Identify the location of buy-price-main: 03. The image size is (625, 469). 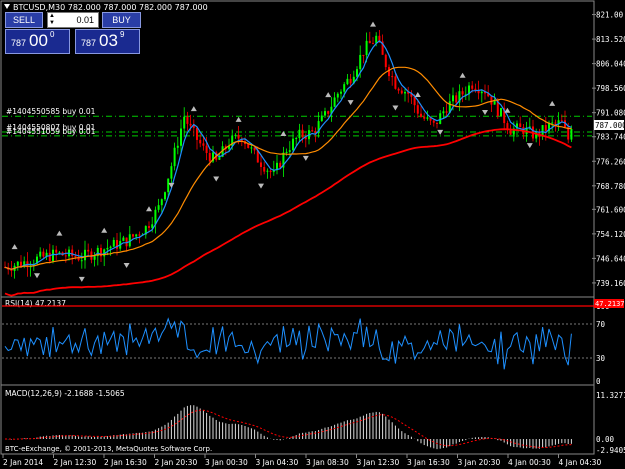
(108, 40).